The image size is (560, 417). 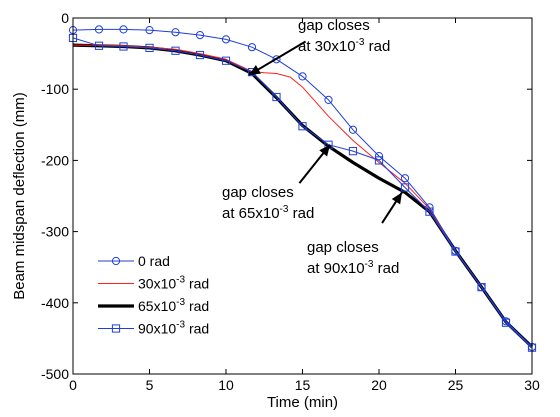 I want to click on legend: 0 rad 30x10-3 rad 65x10-3 rad 90x10-3 rad, so click(x=153, y=295).